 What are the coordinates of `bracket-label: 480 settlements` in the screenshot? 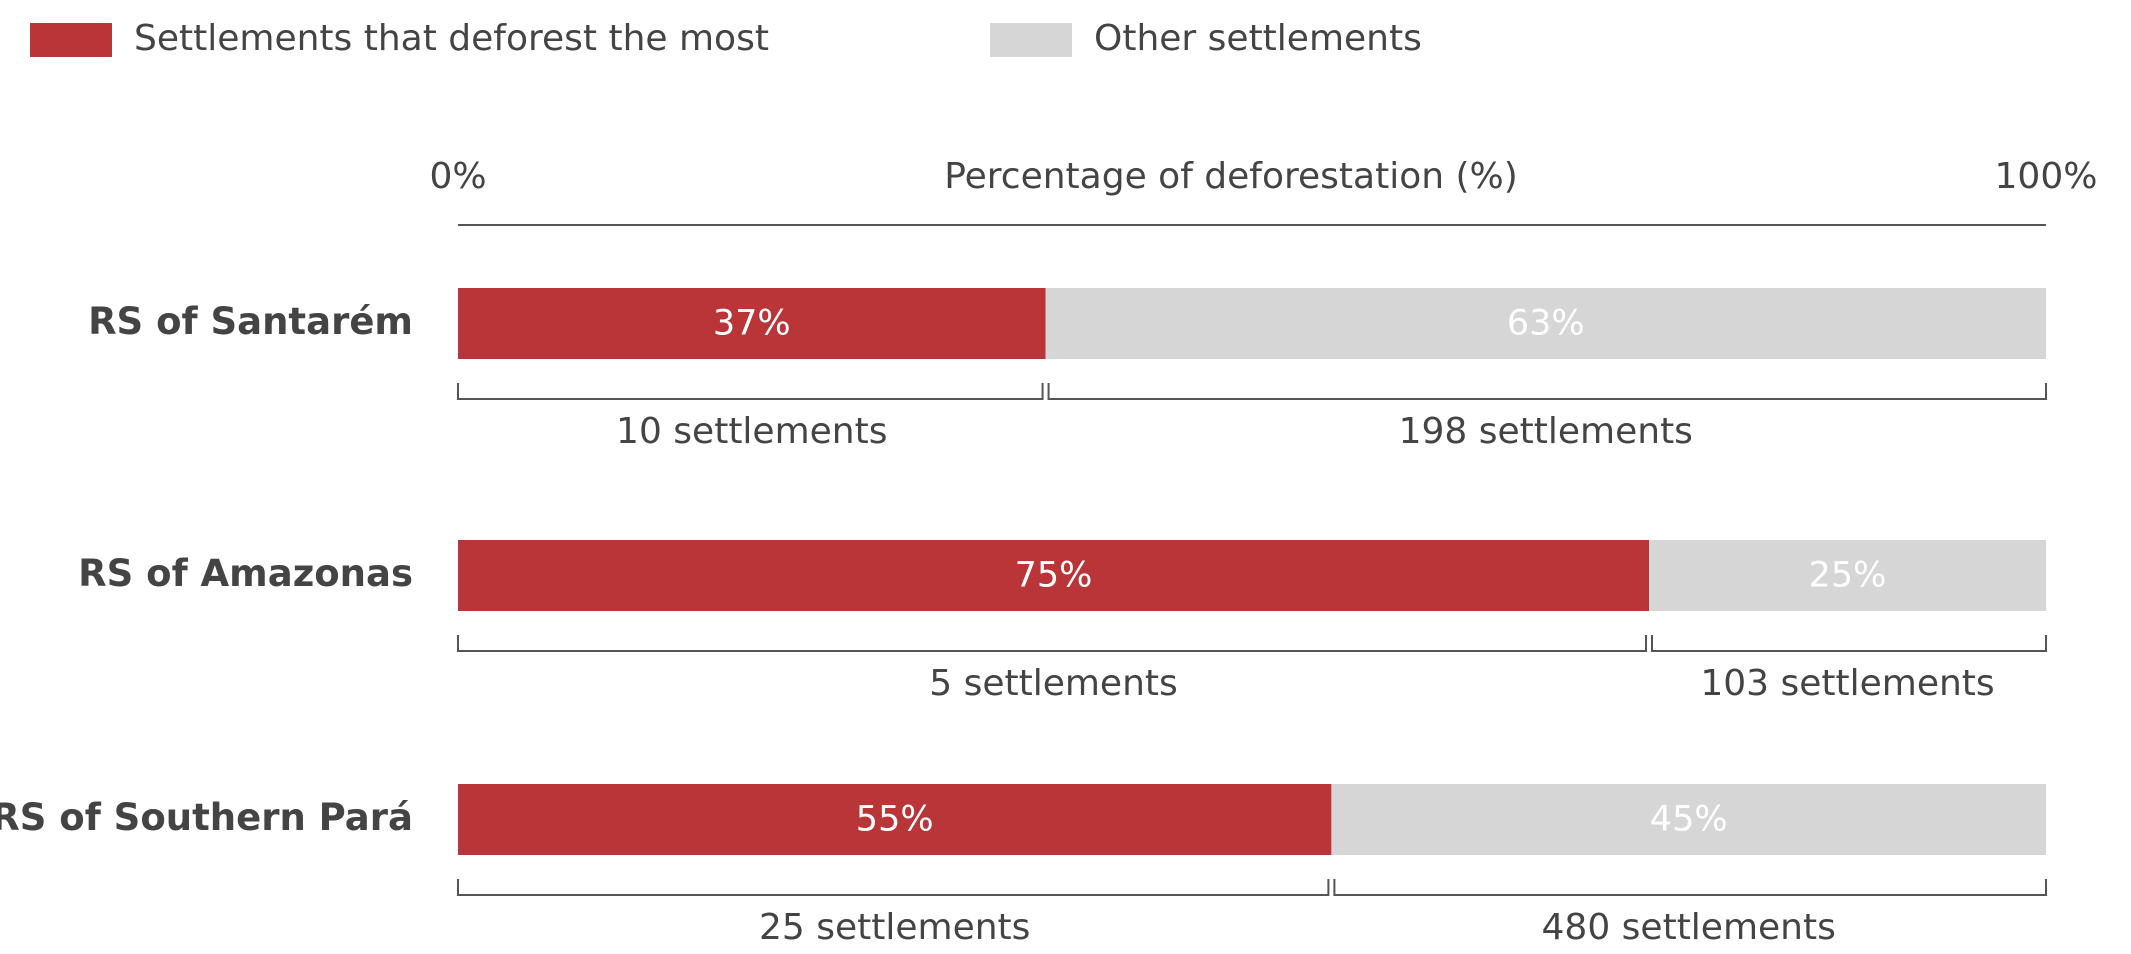 It's located at (1689, 927).